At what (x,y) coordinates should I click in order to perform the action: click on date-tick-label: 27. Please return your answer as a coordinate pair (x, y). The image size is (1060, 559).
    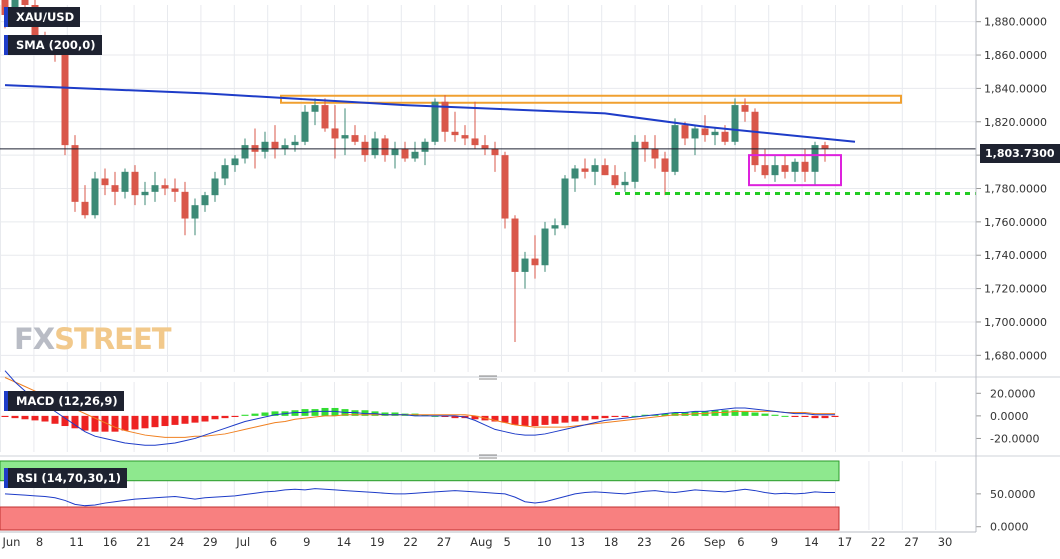
    Looking at the image, I should click on (911, 542).